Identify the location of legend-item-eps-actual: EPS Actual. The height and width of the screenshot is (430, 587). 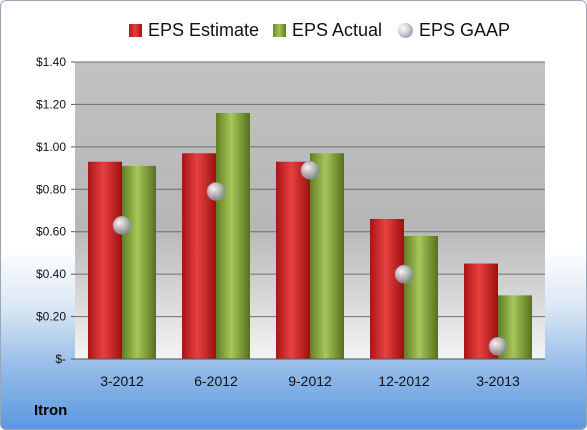
(327, 30).